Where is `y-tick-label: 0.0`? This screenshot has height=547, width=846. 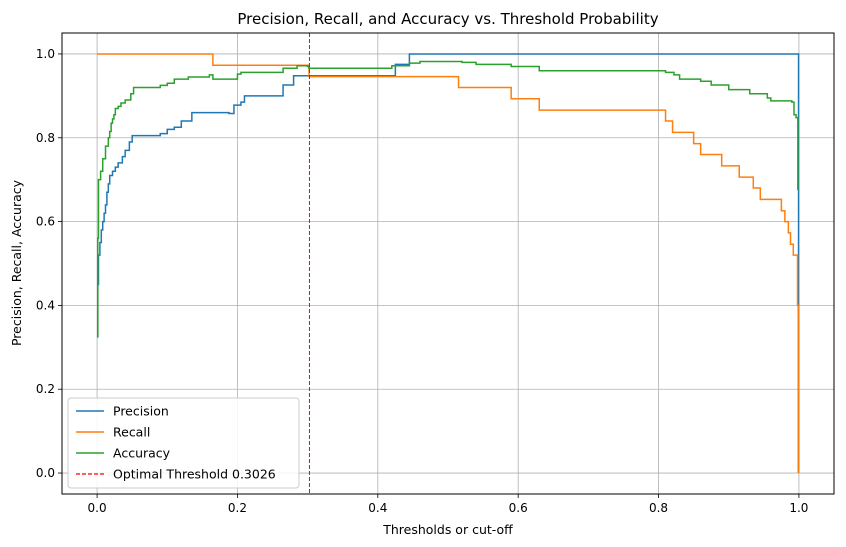 y-tick-label: 0.0 is located at coordinates (45, 473).